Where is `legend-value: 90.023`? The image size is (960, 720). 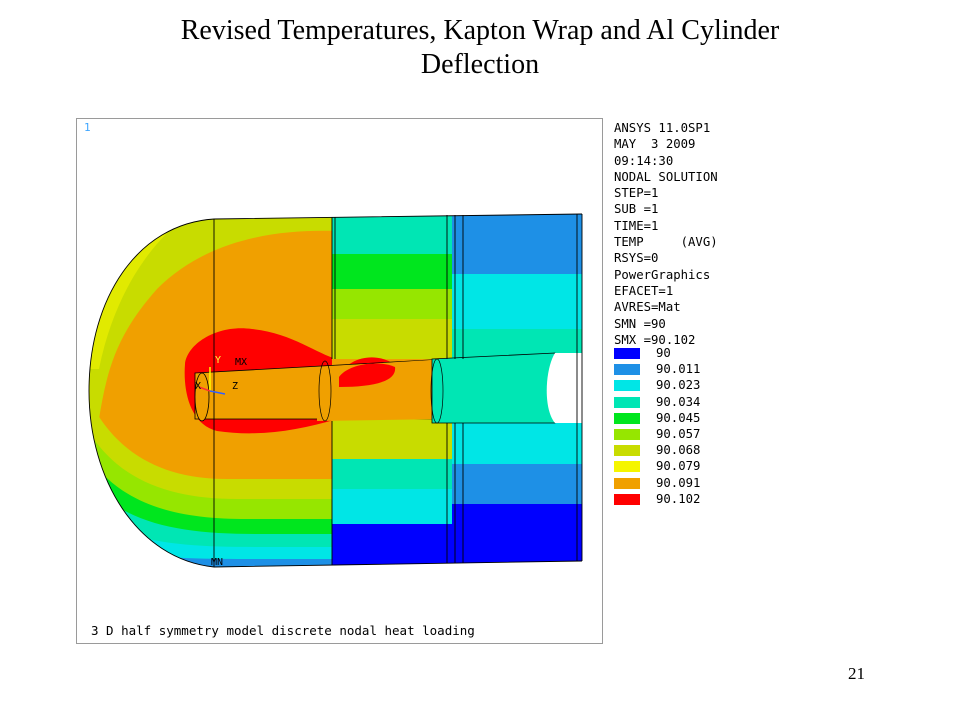 legend-value: 90.023 is located at coordinates (678, 385).